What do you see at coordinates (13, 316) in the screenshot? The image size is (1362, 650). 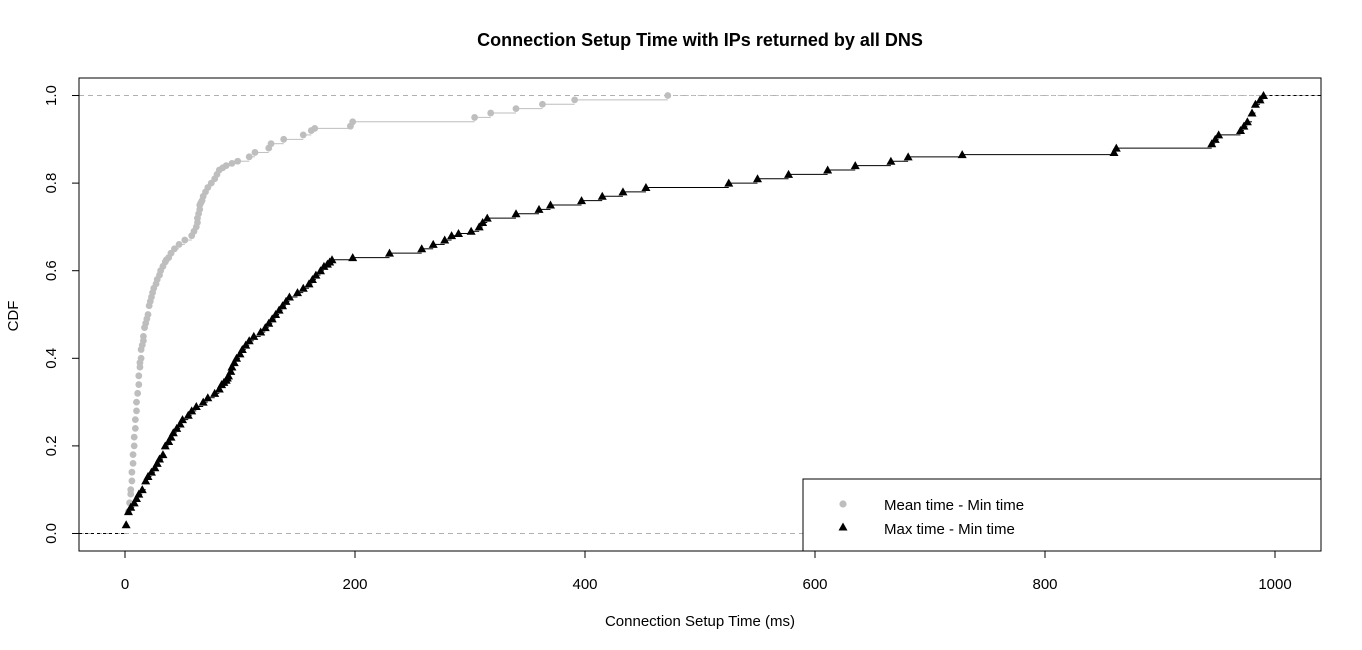 I see `y-axis-label: CDF` at bounding box center [13, 316].